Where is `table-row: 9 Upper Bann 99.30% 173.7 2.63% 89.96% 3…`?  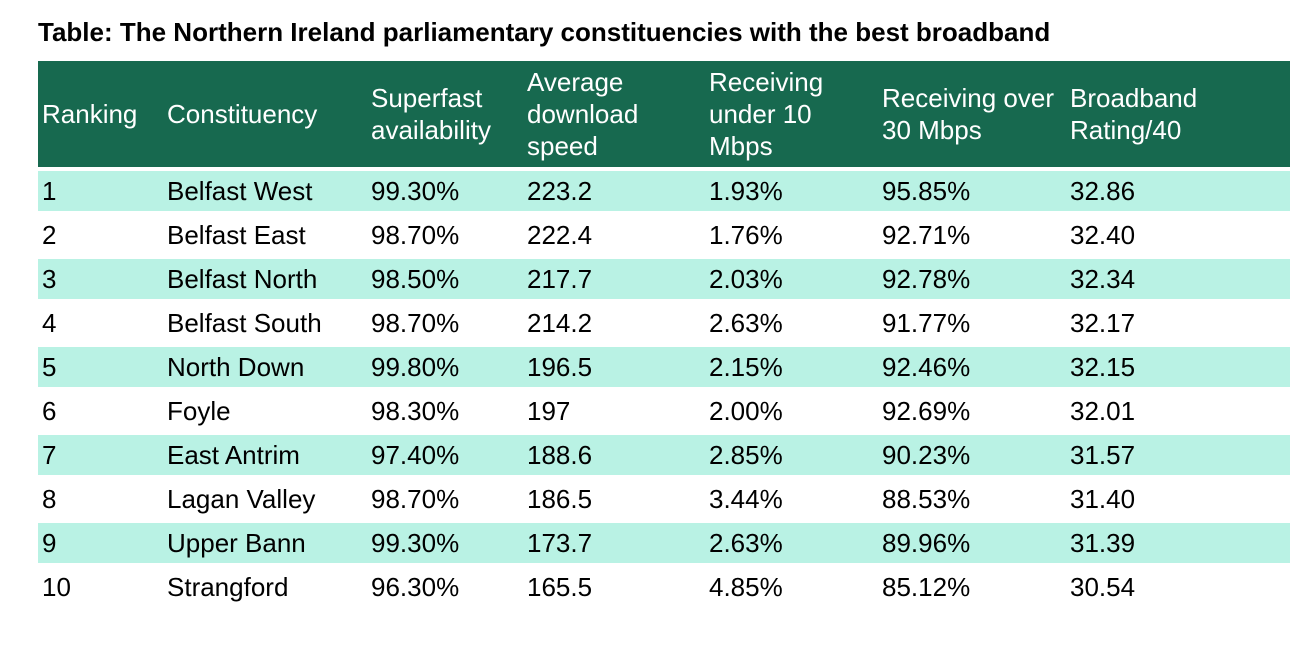
table-row: 9 Upper Bann 99.30% 173.7 2.63% 89.96% 3… is located at coordinates (664, 545).